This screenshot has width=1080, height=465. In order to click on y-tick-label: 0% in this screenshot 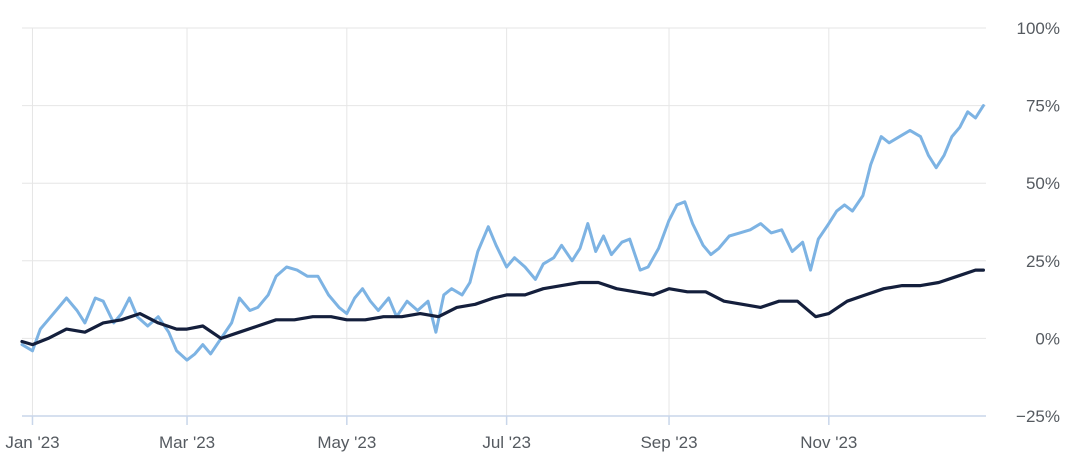, I will do `click(1047, 338)`.